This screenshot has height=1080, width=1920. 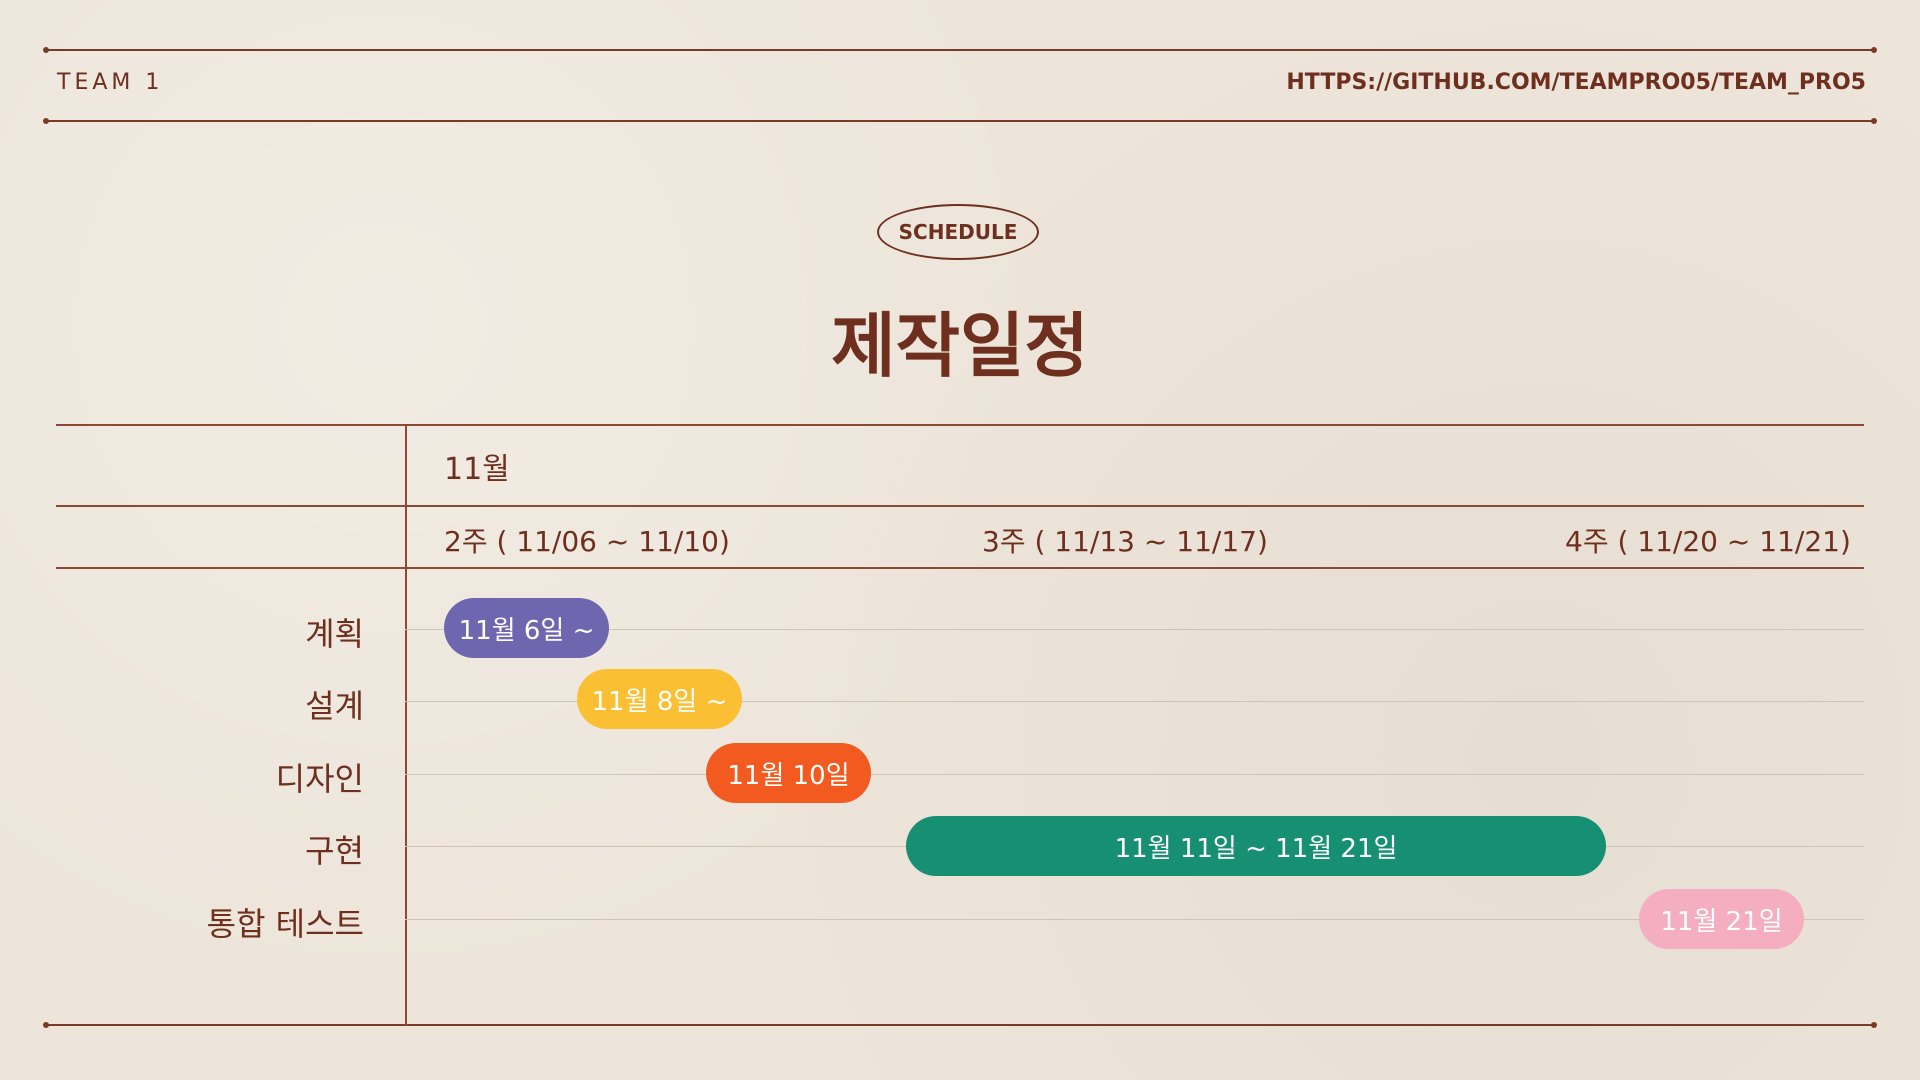 I want to click on table-vertical-divider, so click(x=406, y=725).